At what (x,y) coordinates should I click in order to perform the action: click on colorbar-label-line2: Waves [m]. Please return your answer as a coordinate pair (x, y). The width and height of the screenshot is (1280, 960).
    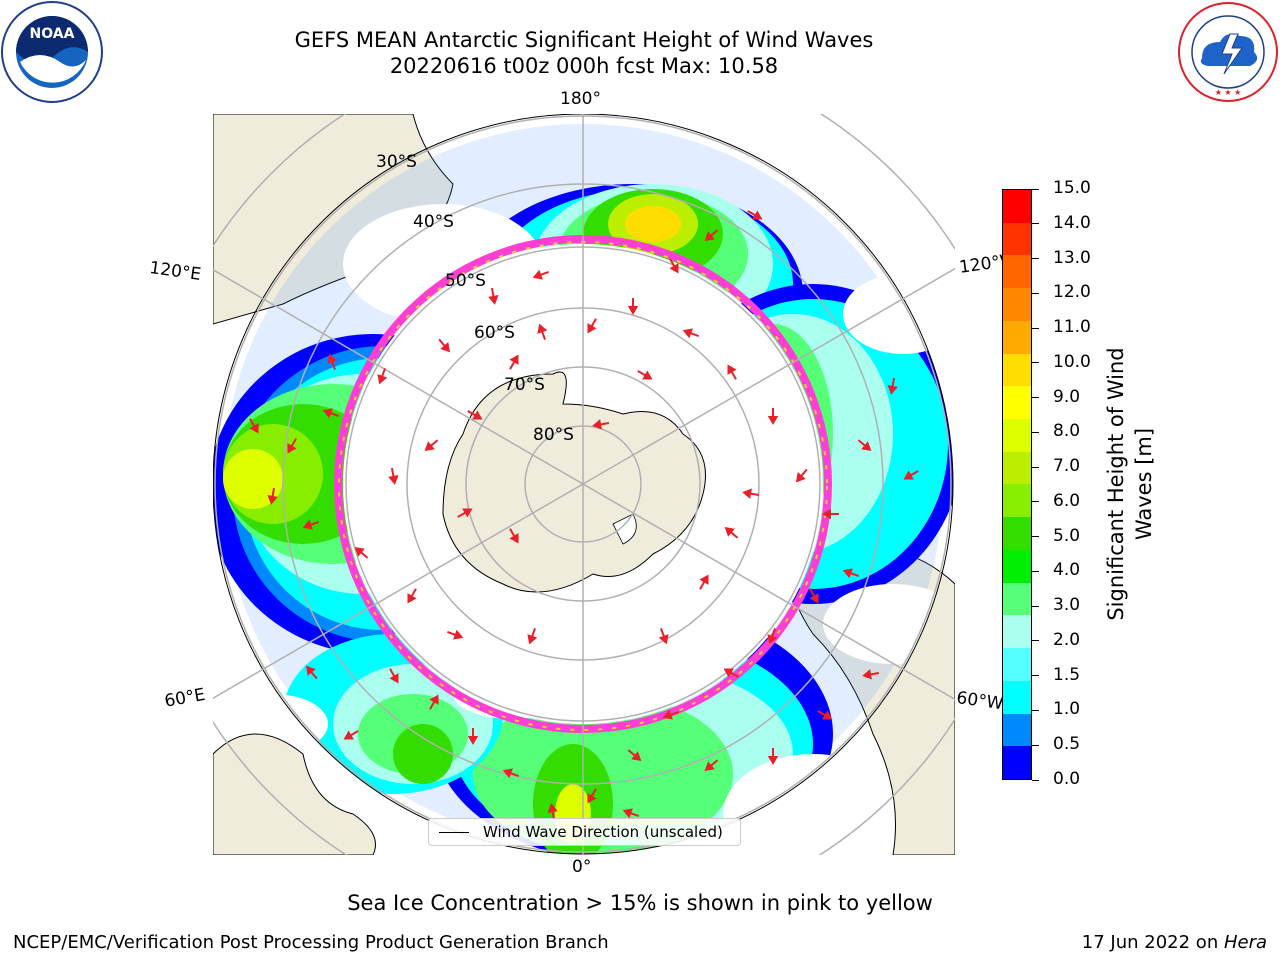
    Looking at the image, I should click on (1144, 484).